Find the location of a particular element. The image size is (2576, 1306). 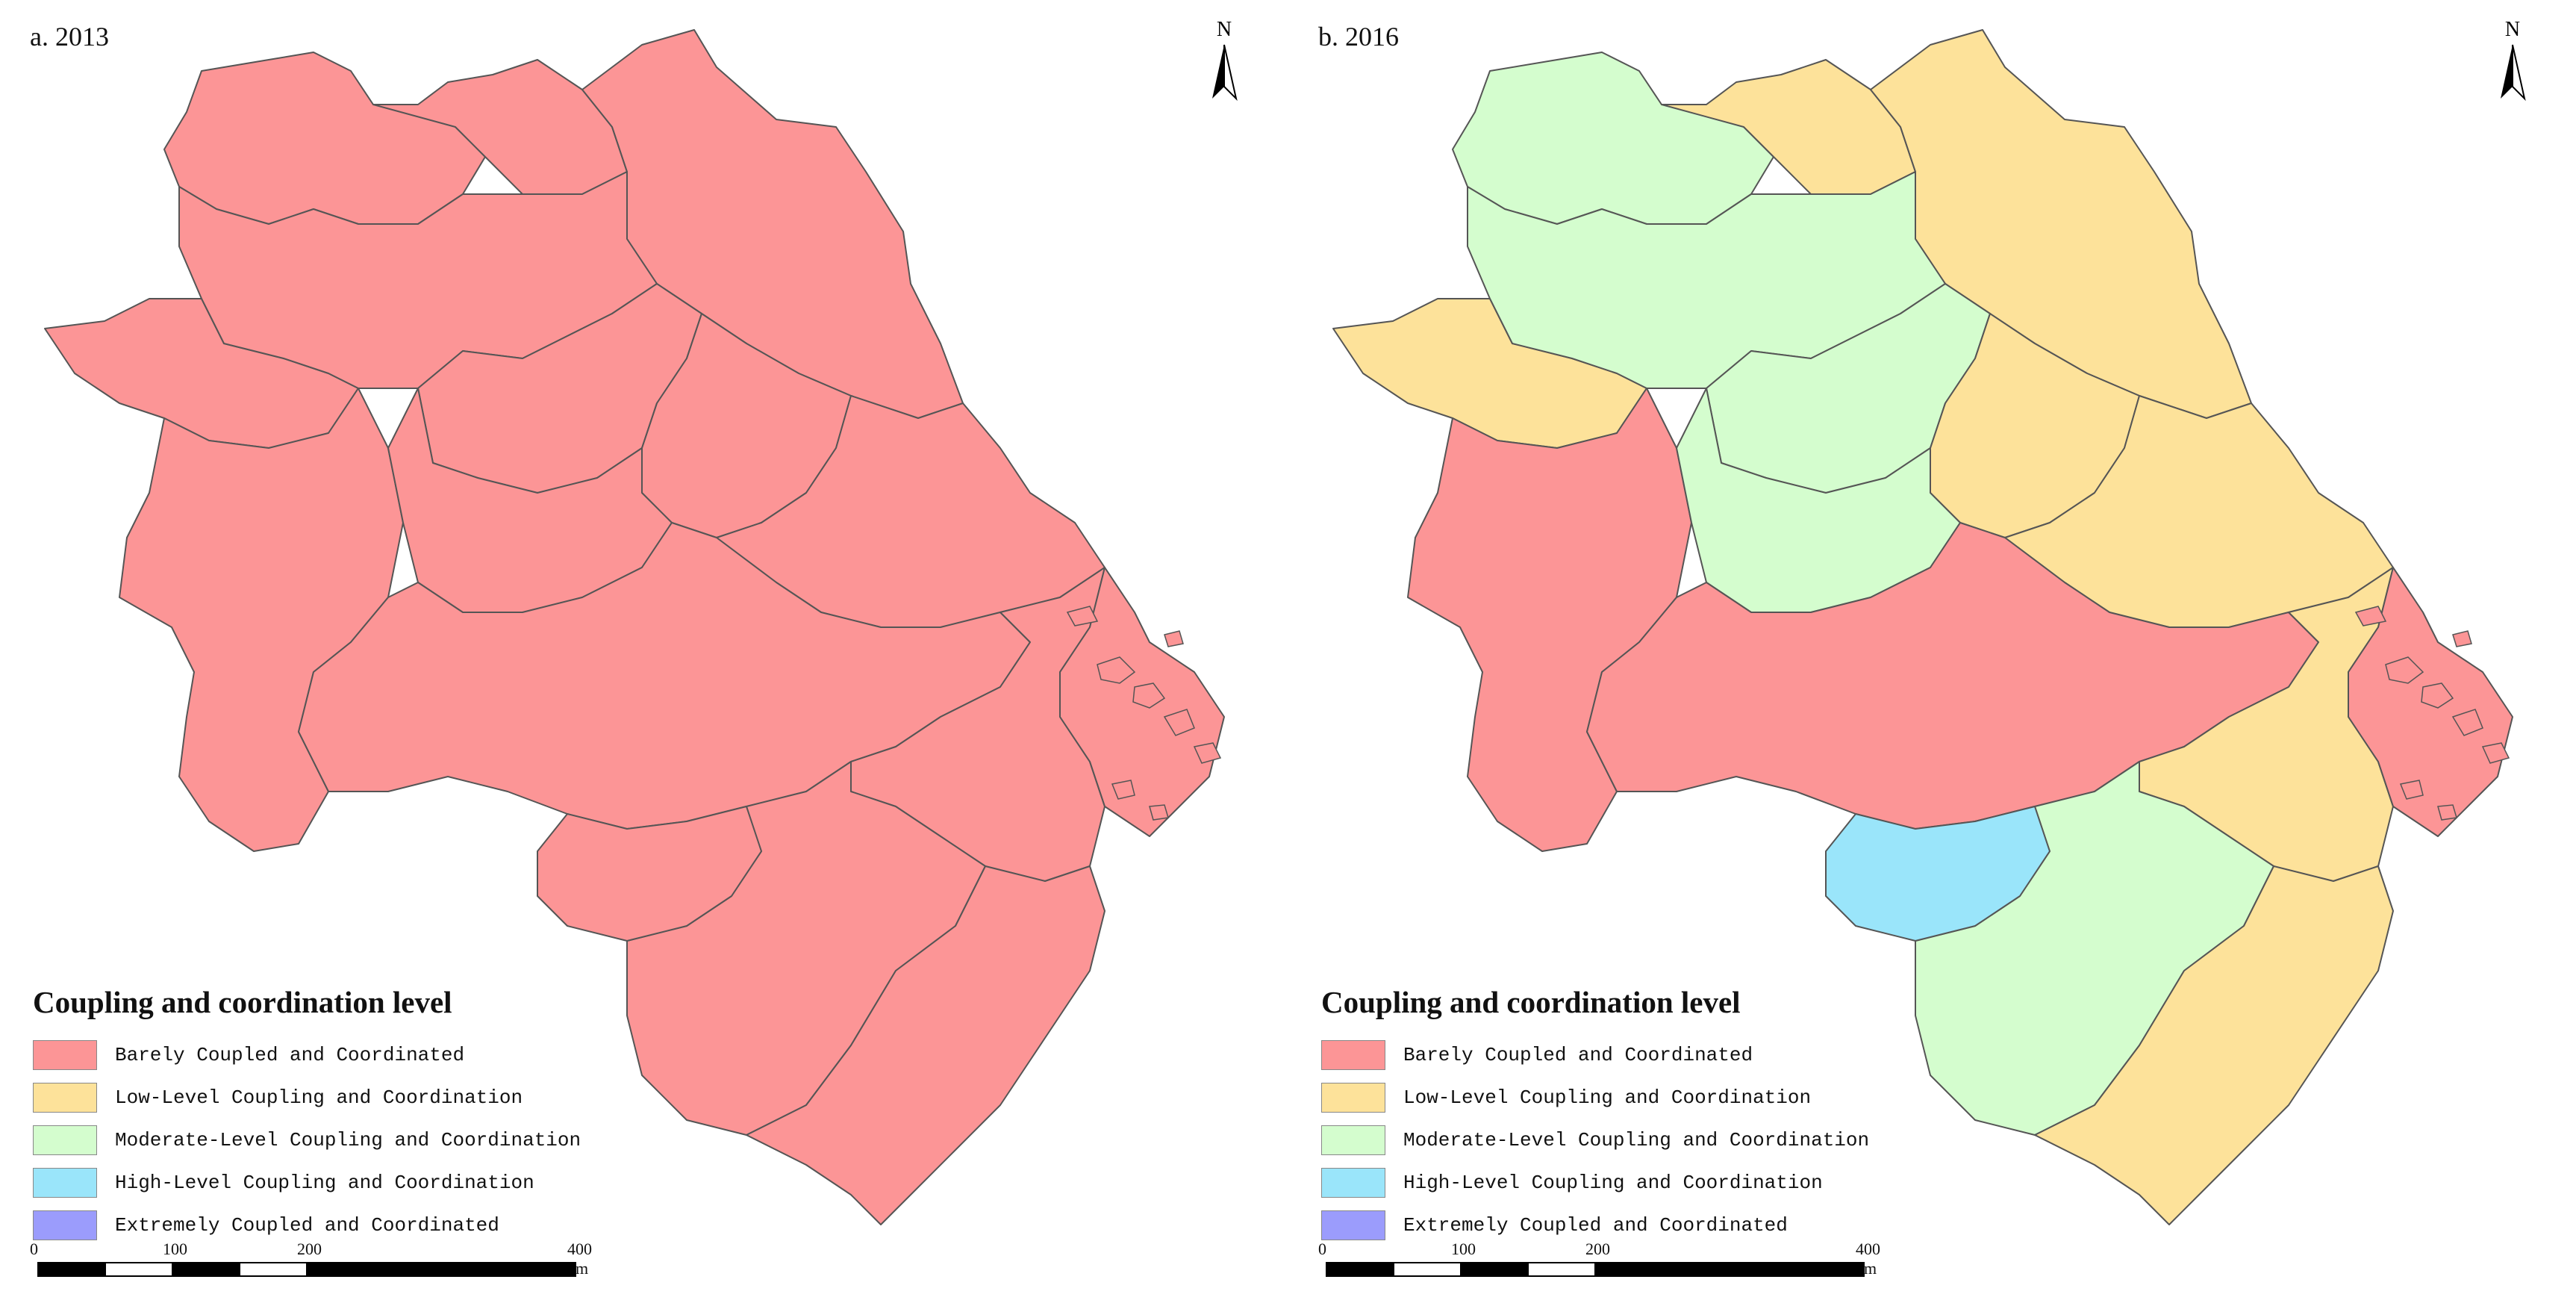

panel-label: b. 2016 is located at coordinates (1358, 37).